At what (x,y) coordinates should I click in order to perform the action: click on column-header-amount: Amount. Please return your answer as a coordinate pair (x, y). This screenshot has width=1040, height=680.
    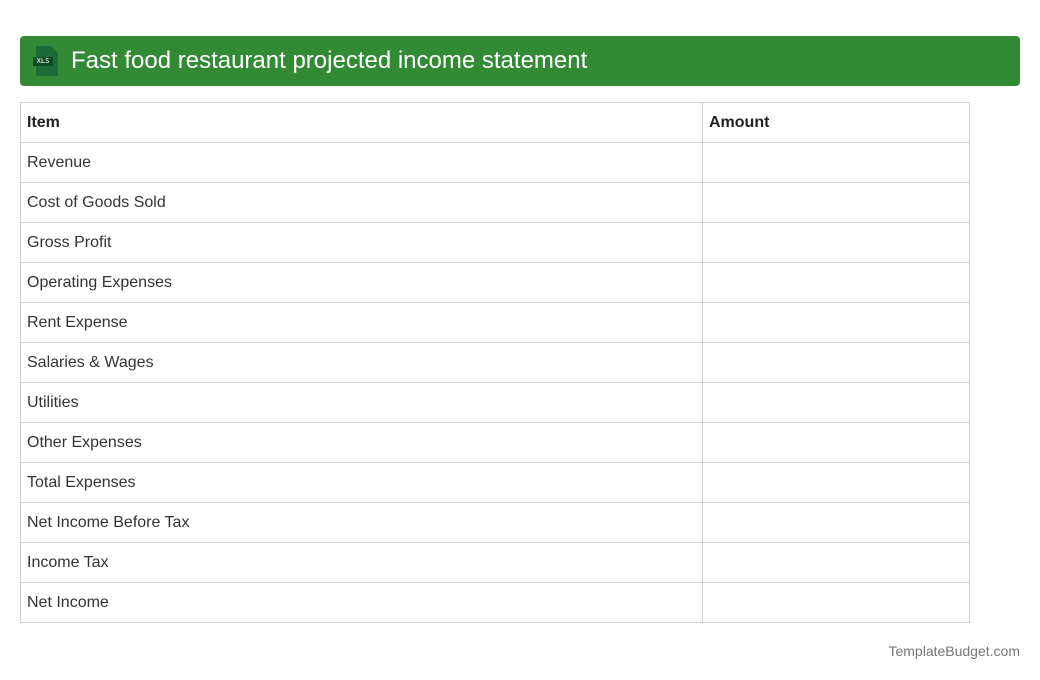
    Looking at the image, I should click on (836, 122).